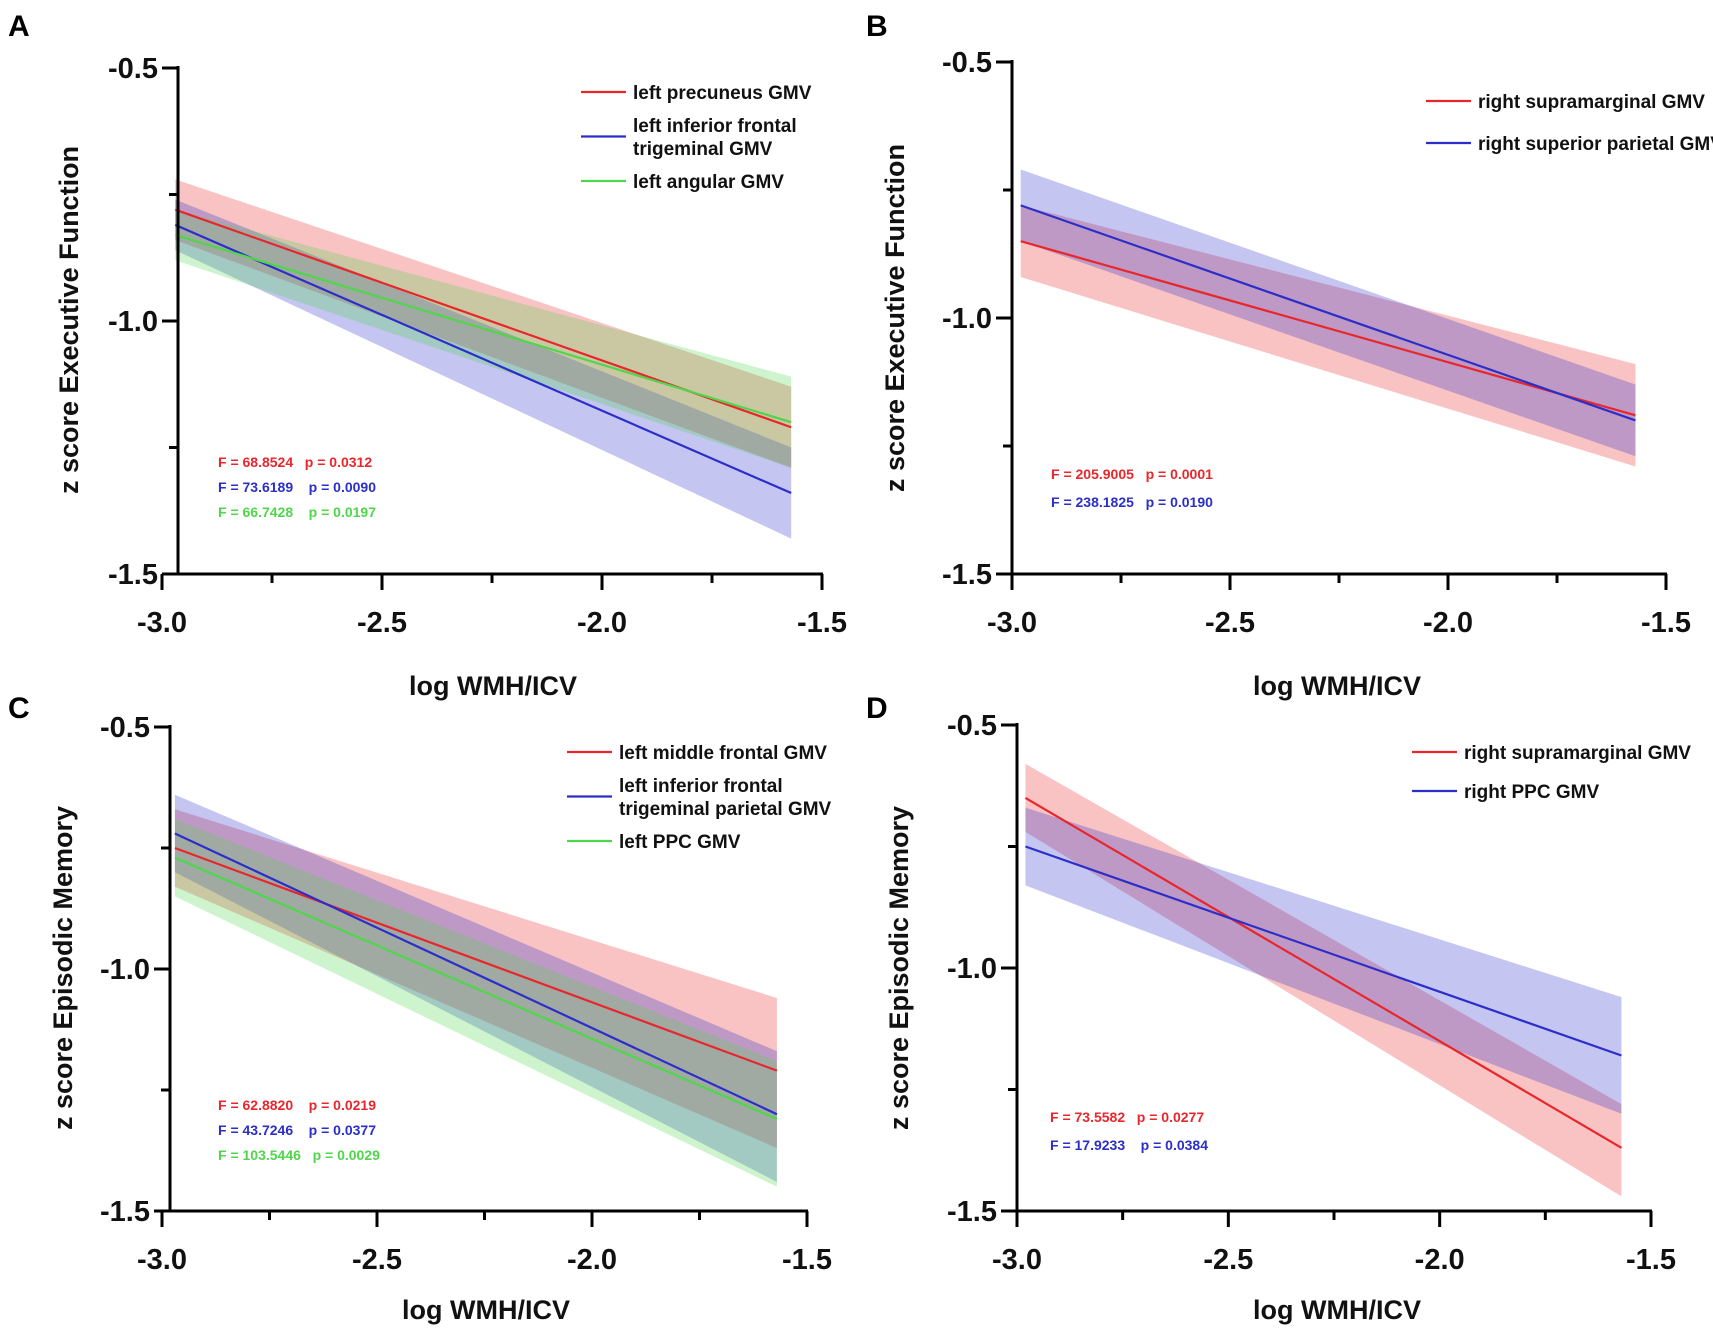 The height and width of the screenshot is (1336, 1713). Describe the element at coordinates (877, 26) in the screenshot. I see `panel-letter: B` at that location.